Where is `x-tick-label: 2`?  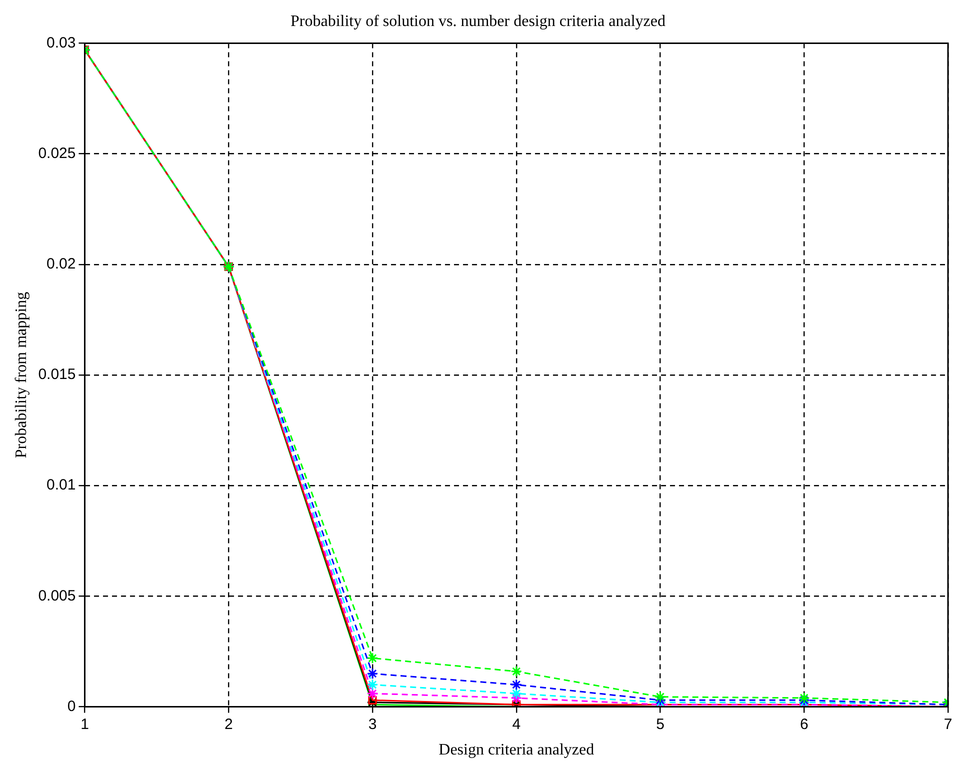 x-tick-label: 2 is located at coordinates (228, 724).